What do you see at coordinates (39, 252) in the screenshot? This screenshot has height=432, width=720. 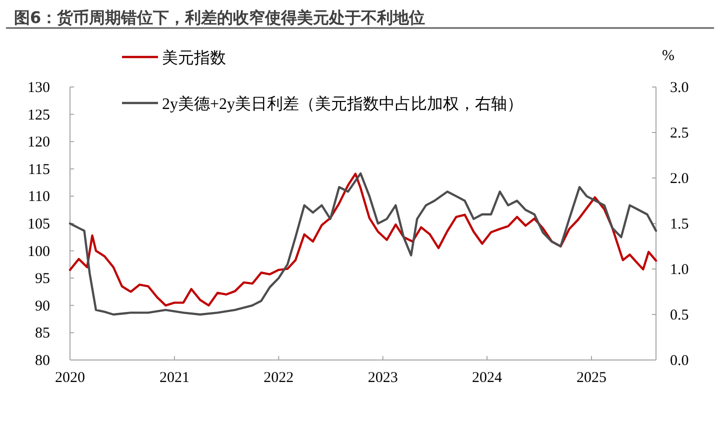 I see `y-tick-label: 100` at bounding box center [39, 252].